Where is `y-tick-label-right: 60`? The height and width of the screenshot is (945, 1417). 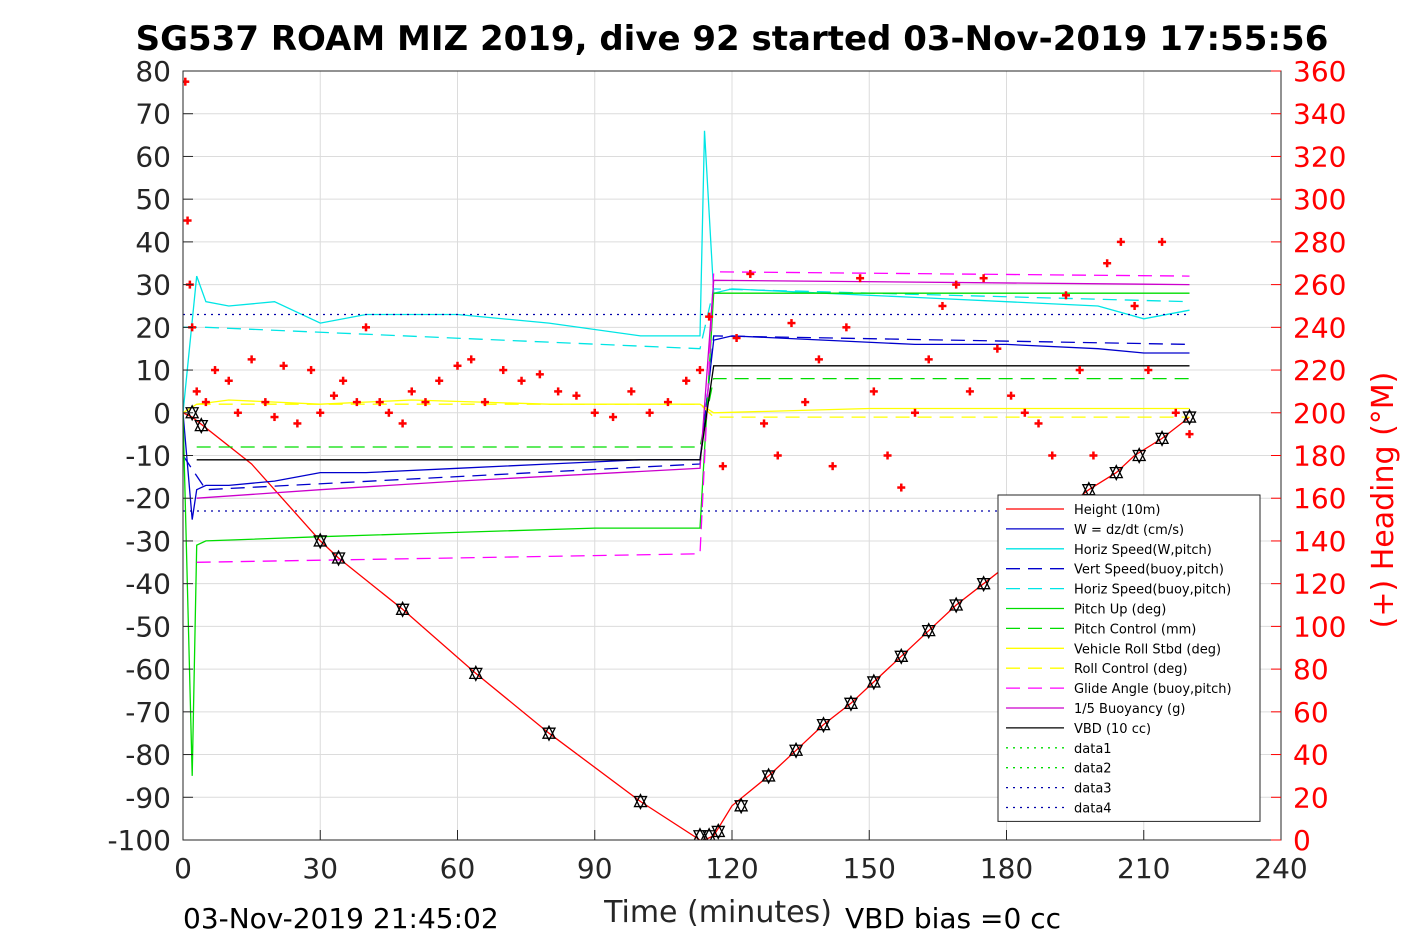
y-tick-label-right: 60 is located at coordinates (1311, 712).